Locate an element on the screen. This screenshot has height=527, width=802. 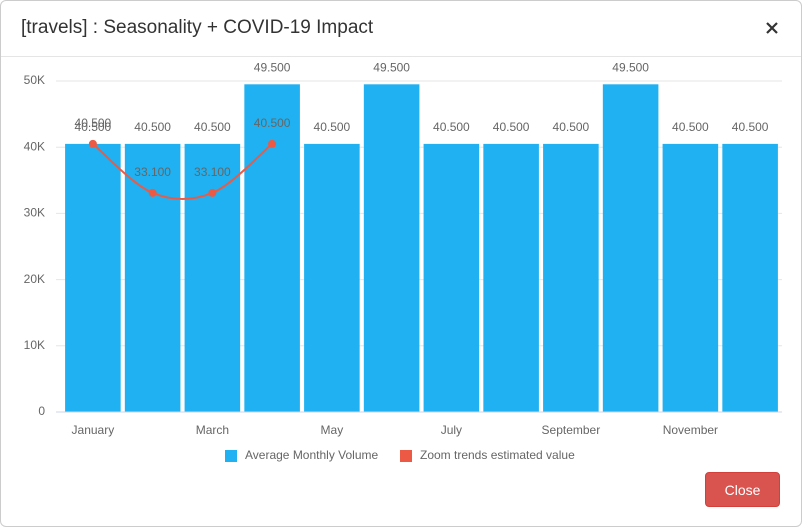
y-tick-label: 50K is located at coordinates (34, 80).